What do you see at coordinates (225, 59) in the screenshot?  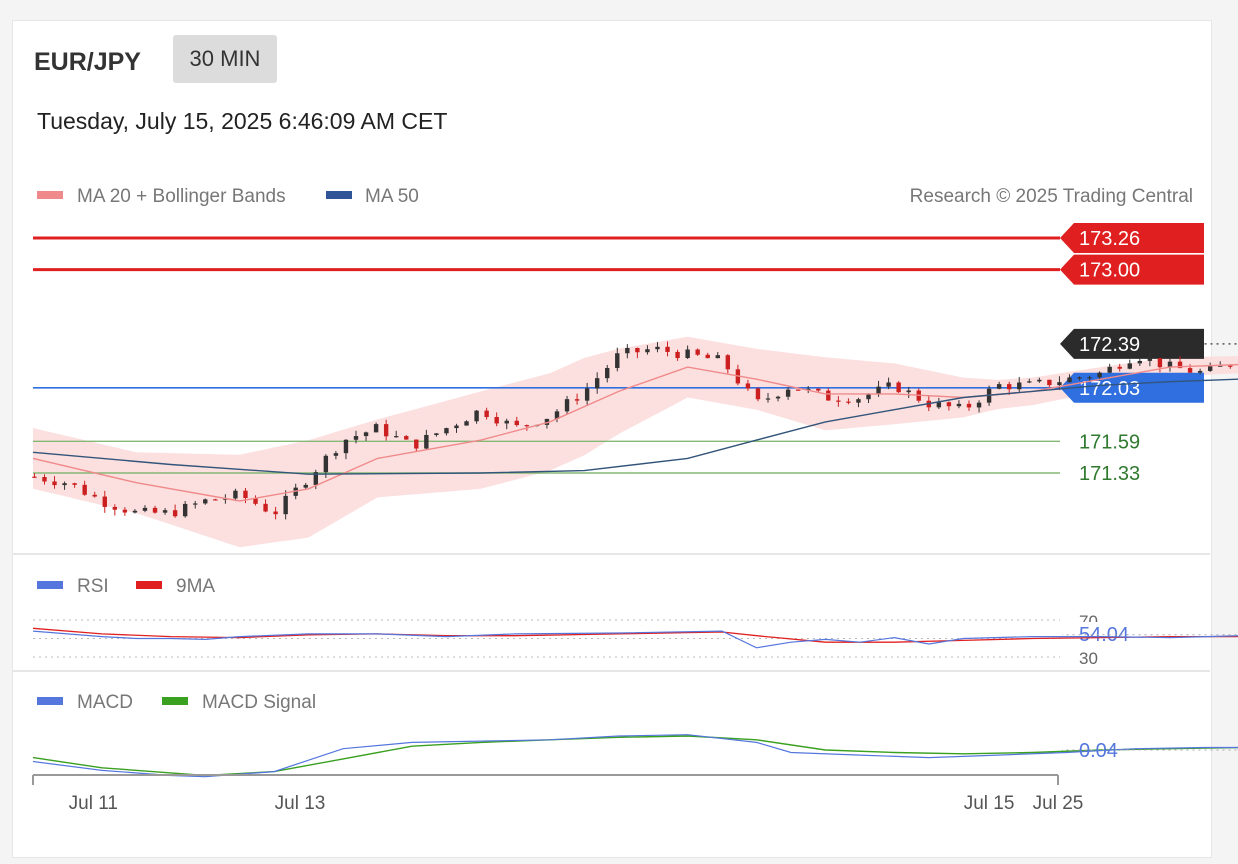 I see `timeframe-badge: 30 MIN` at bounding box center [225, 59].